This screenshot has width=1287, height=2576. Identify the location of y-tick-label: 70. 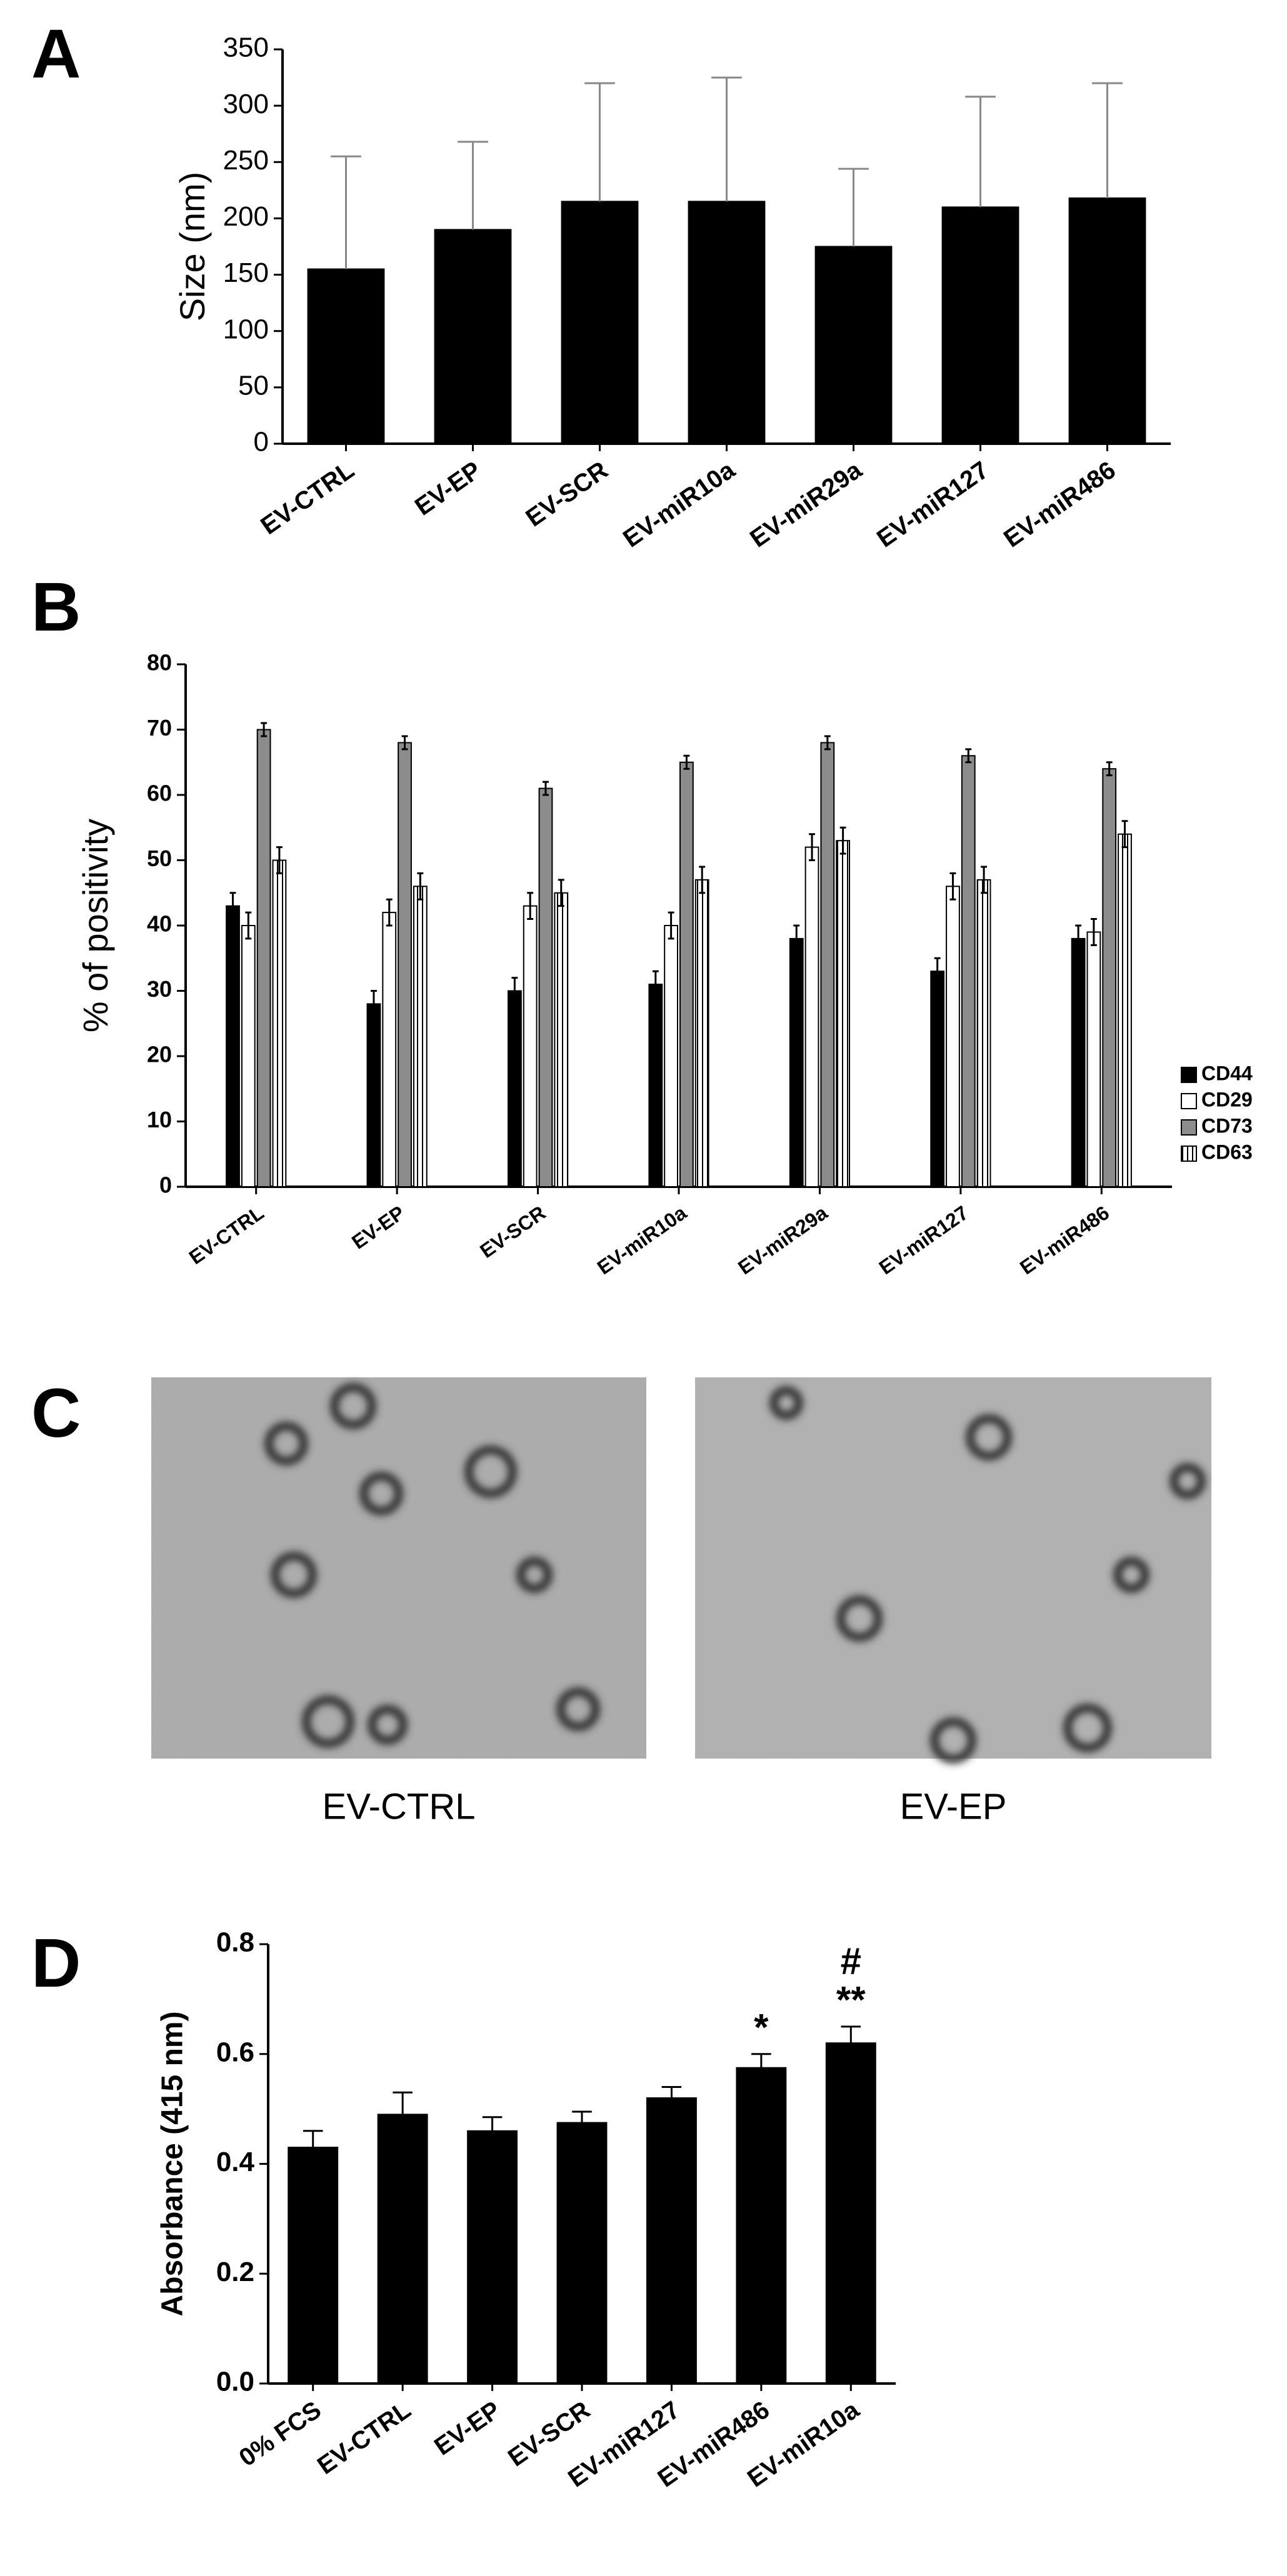
(159, 728).